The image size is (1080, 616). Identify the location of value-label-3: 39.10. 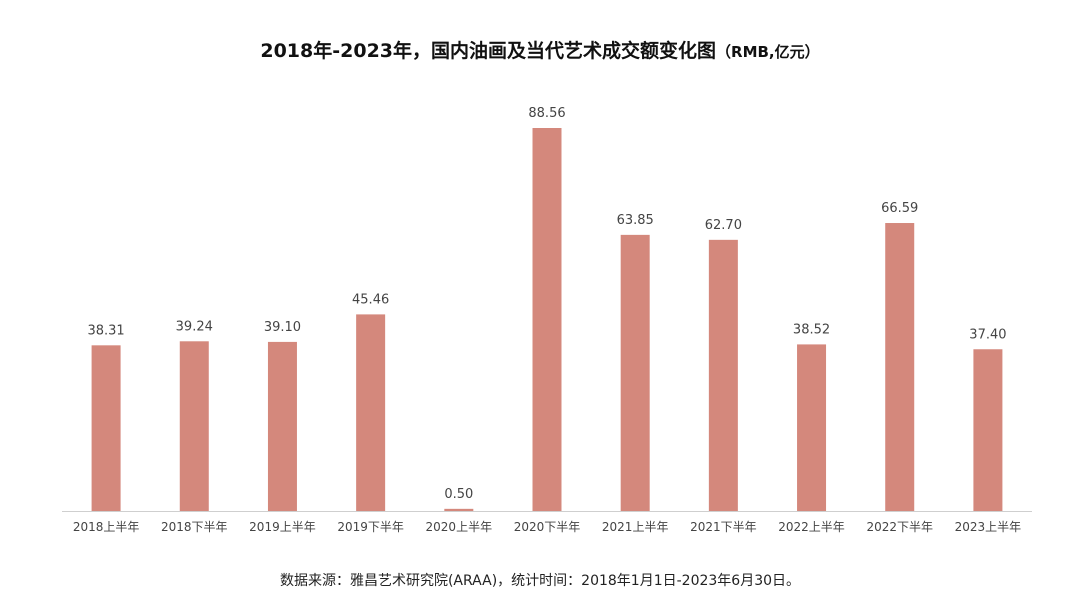
(282, 327).